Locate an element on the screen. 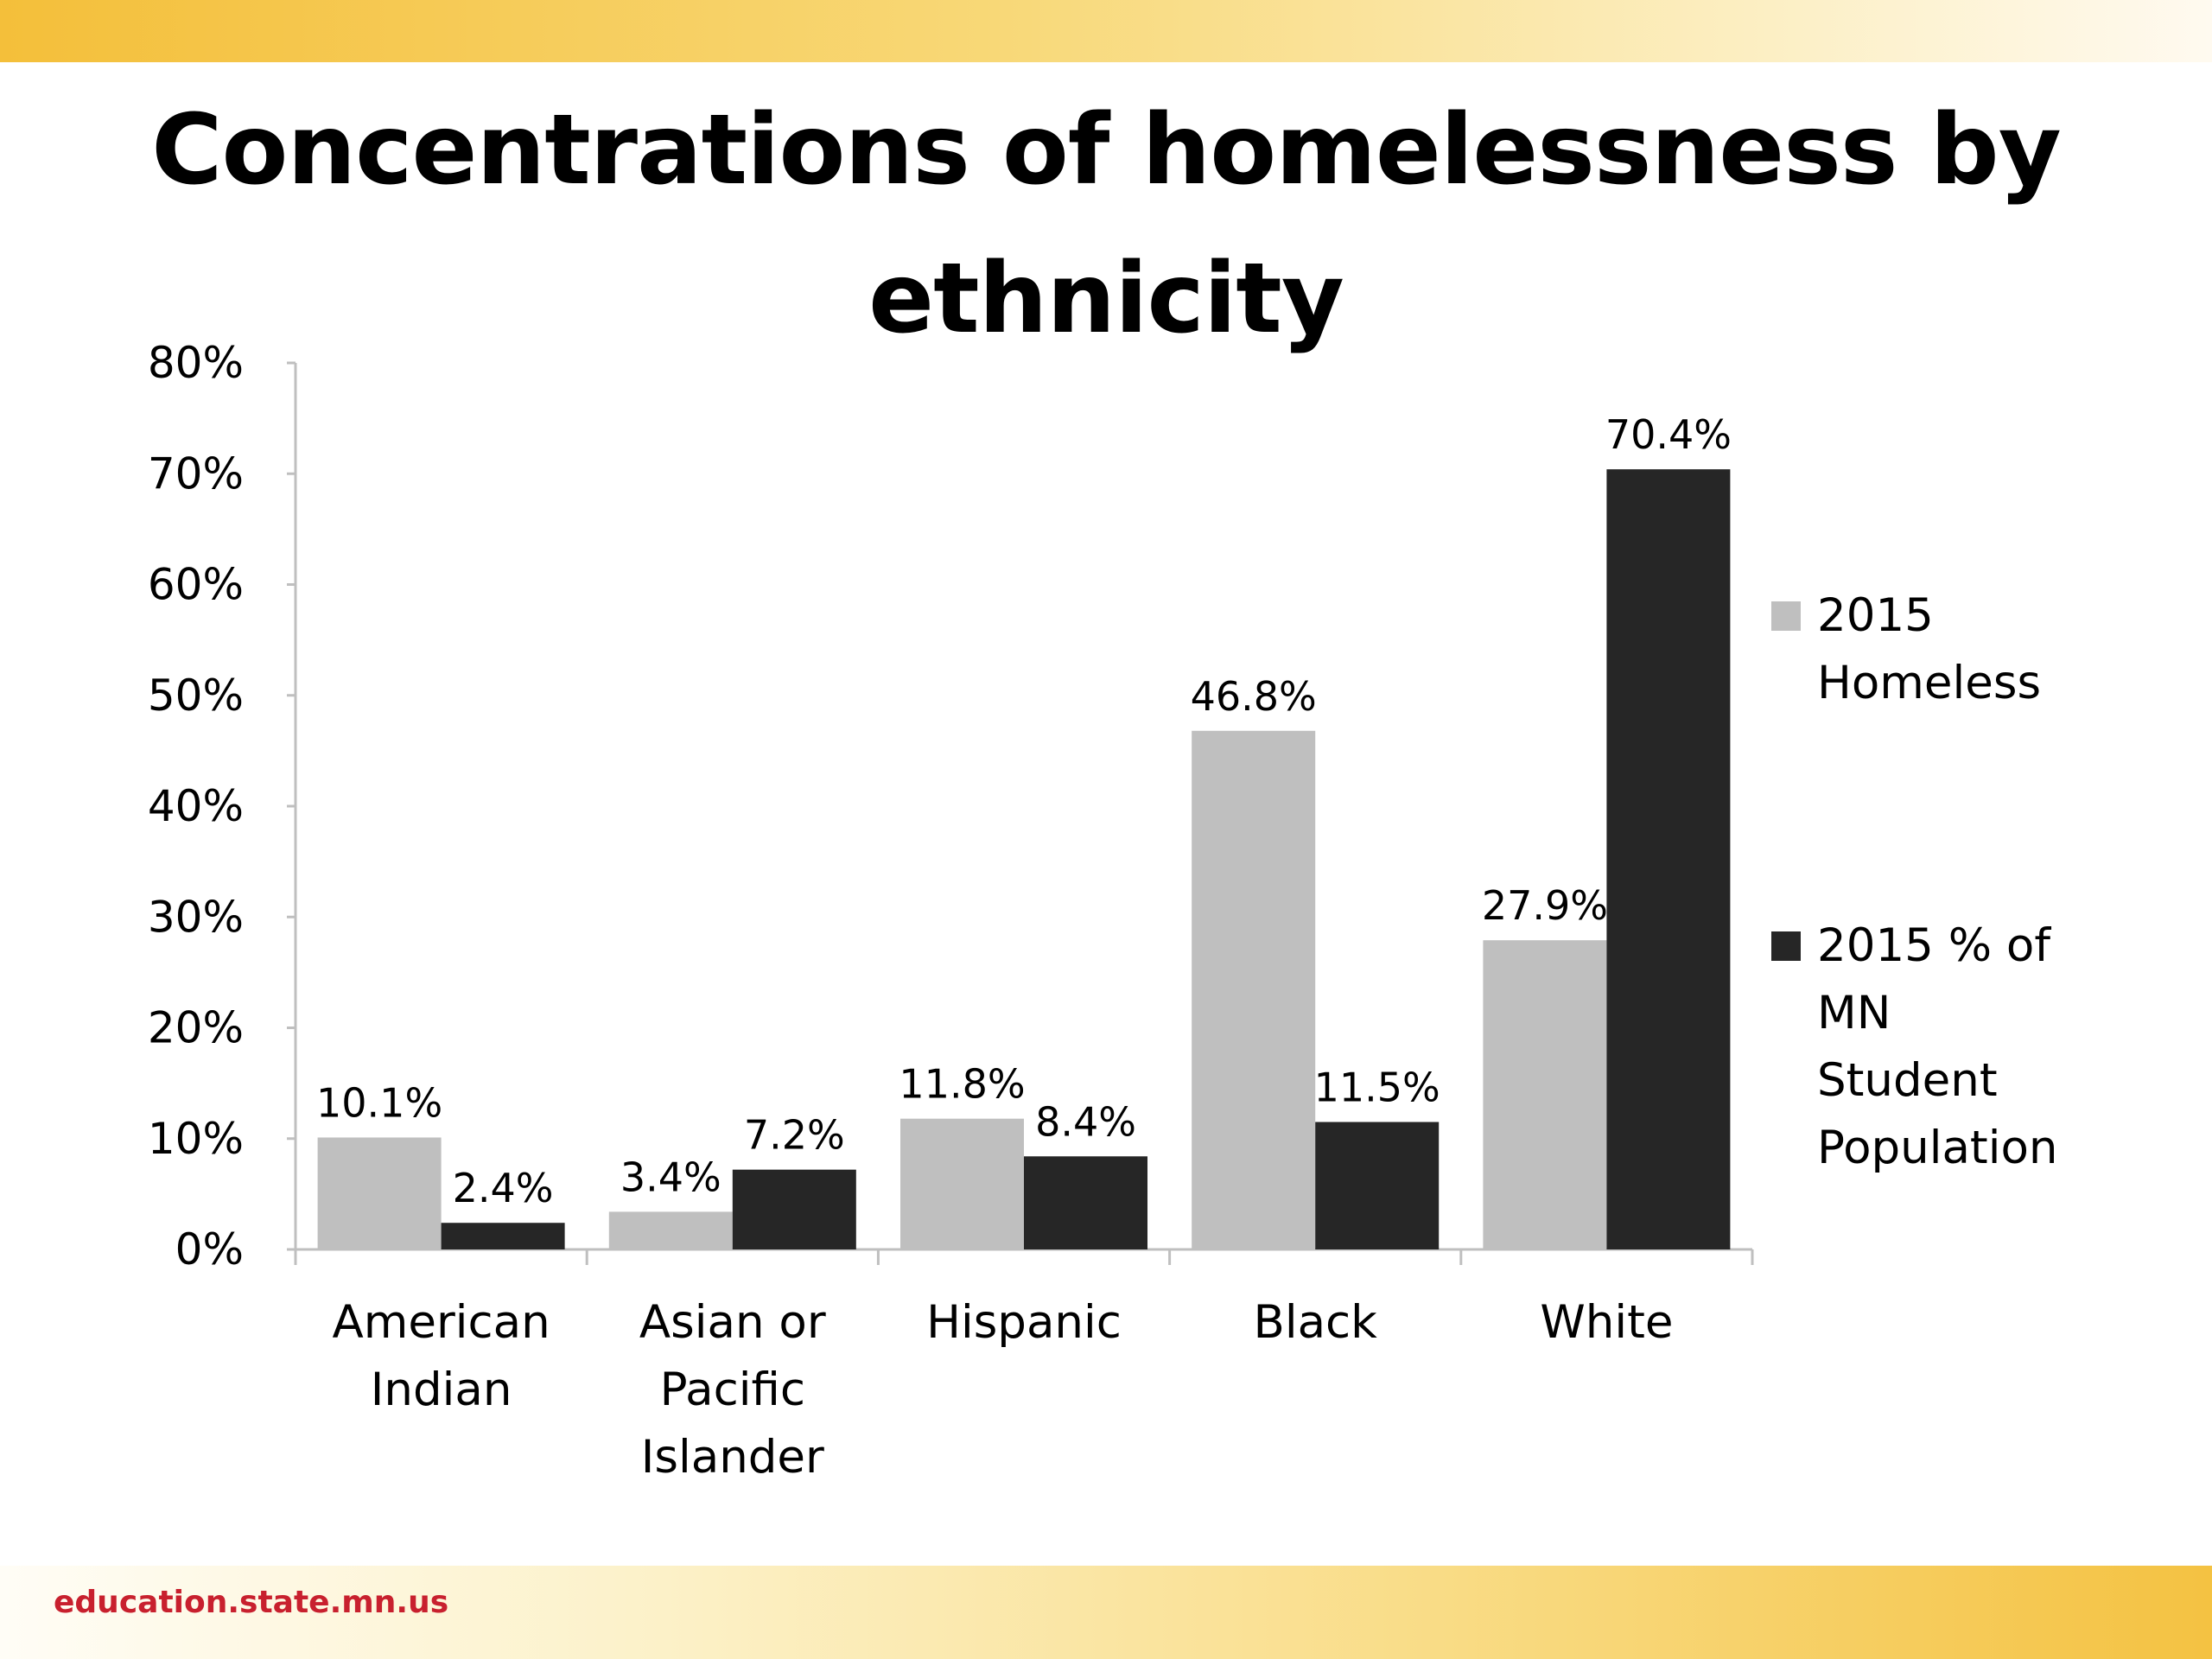 This screenshot has height=1659, width=2212. bottom-decorative-band is located at coordinates (1106, 1612).